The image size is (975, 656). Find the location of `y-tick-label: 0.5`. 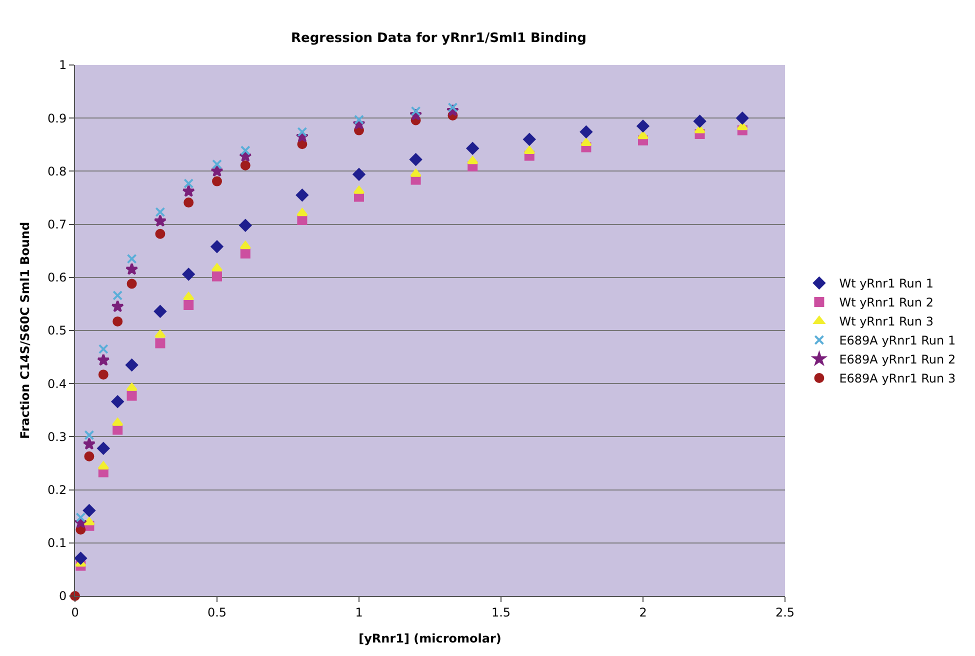

y-tick-label: 0.5 is located at coordinates (57, 331).